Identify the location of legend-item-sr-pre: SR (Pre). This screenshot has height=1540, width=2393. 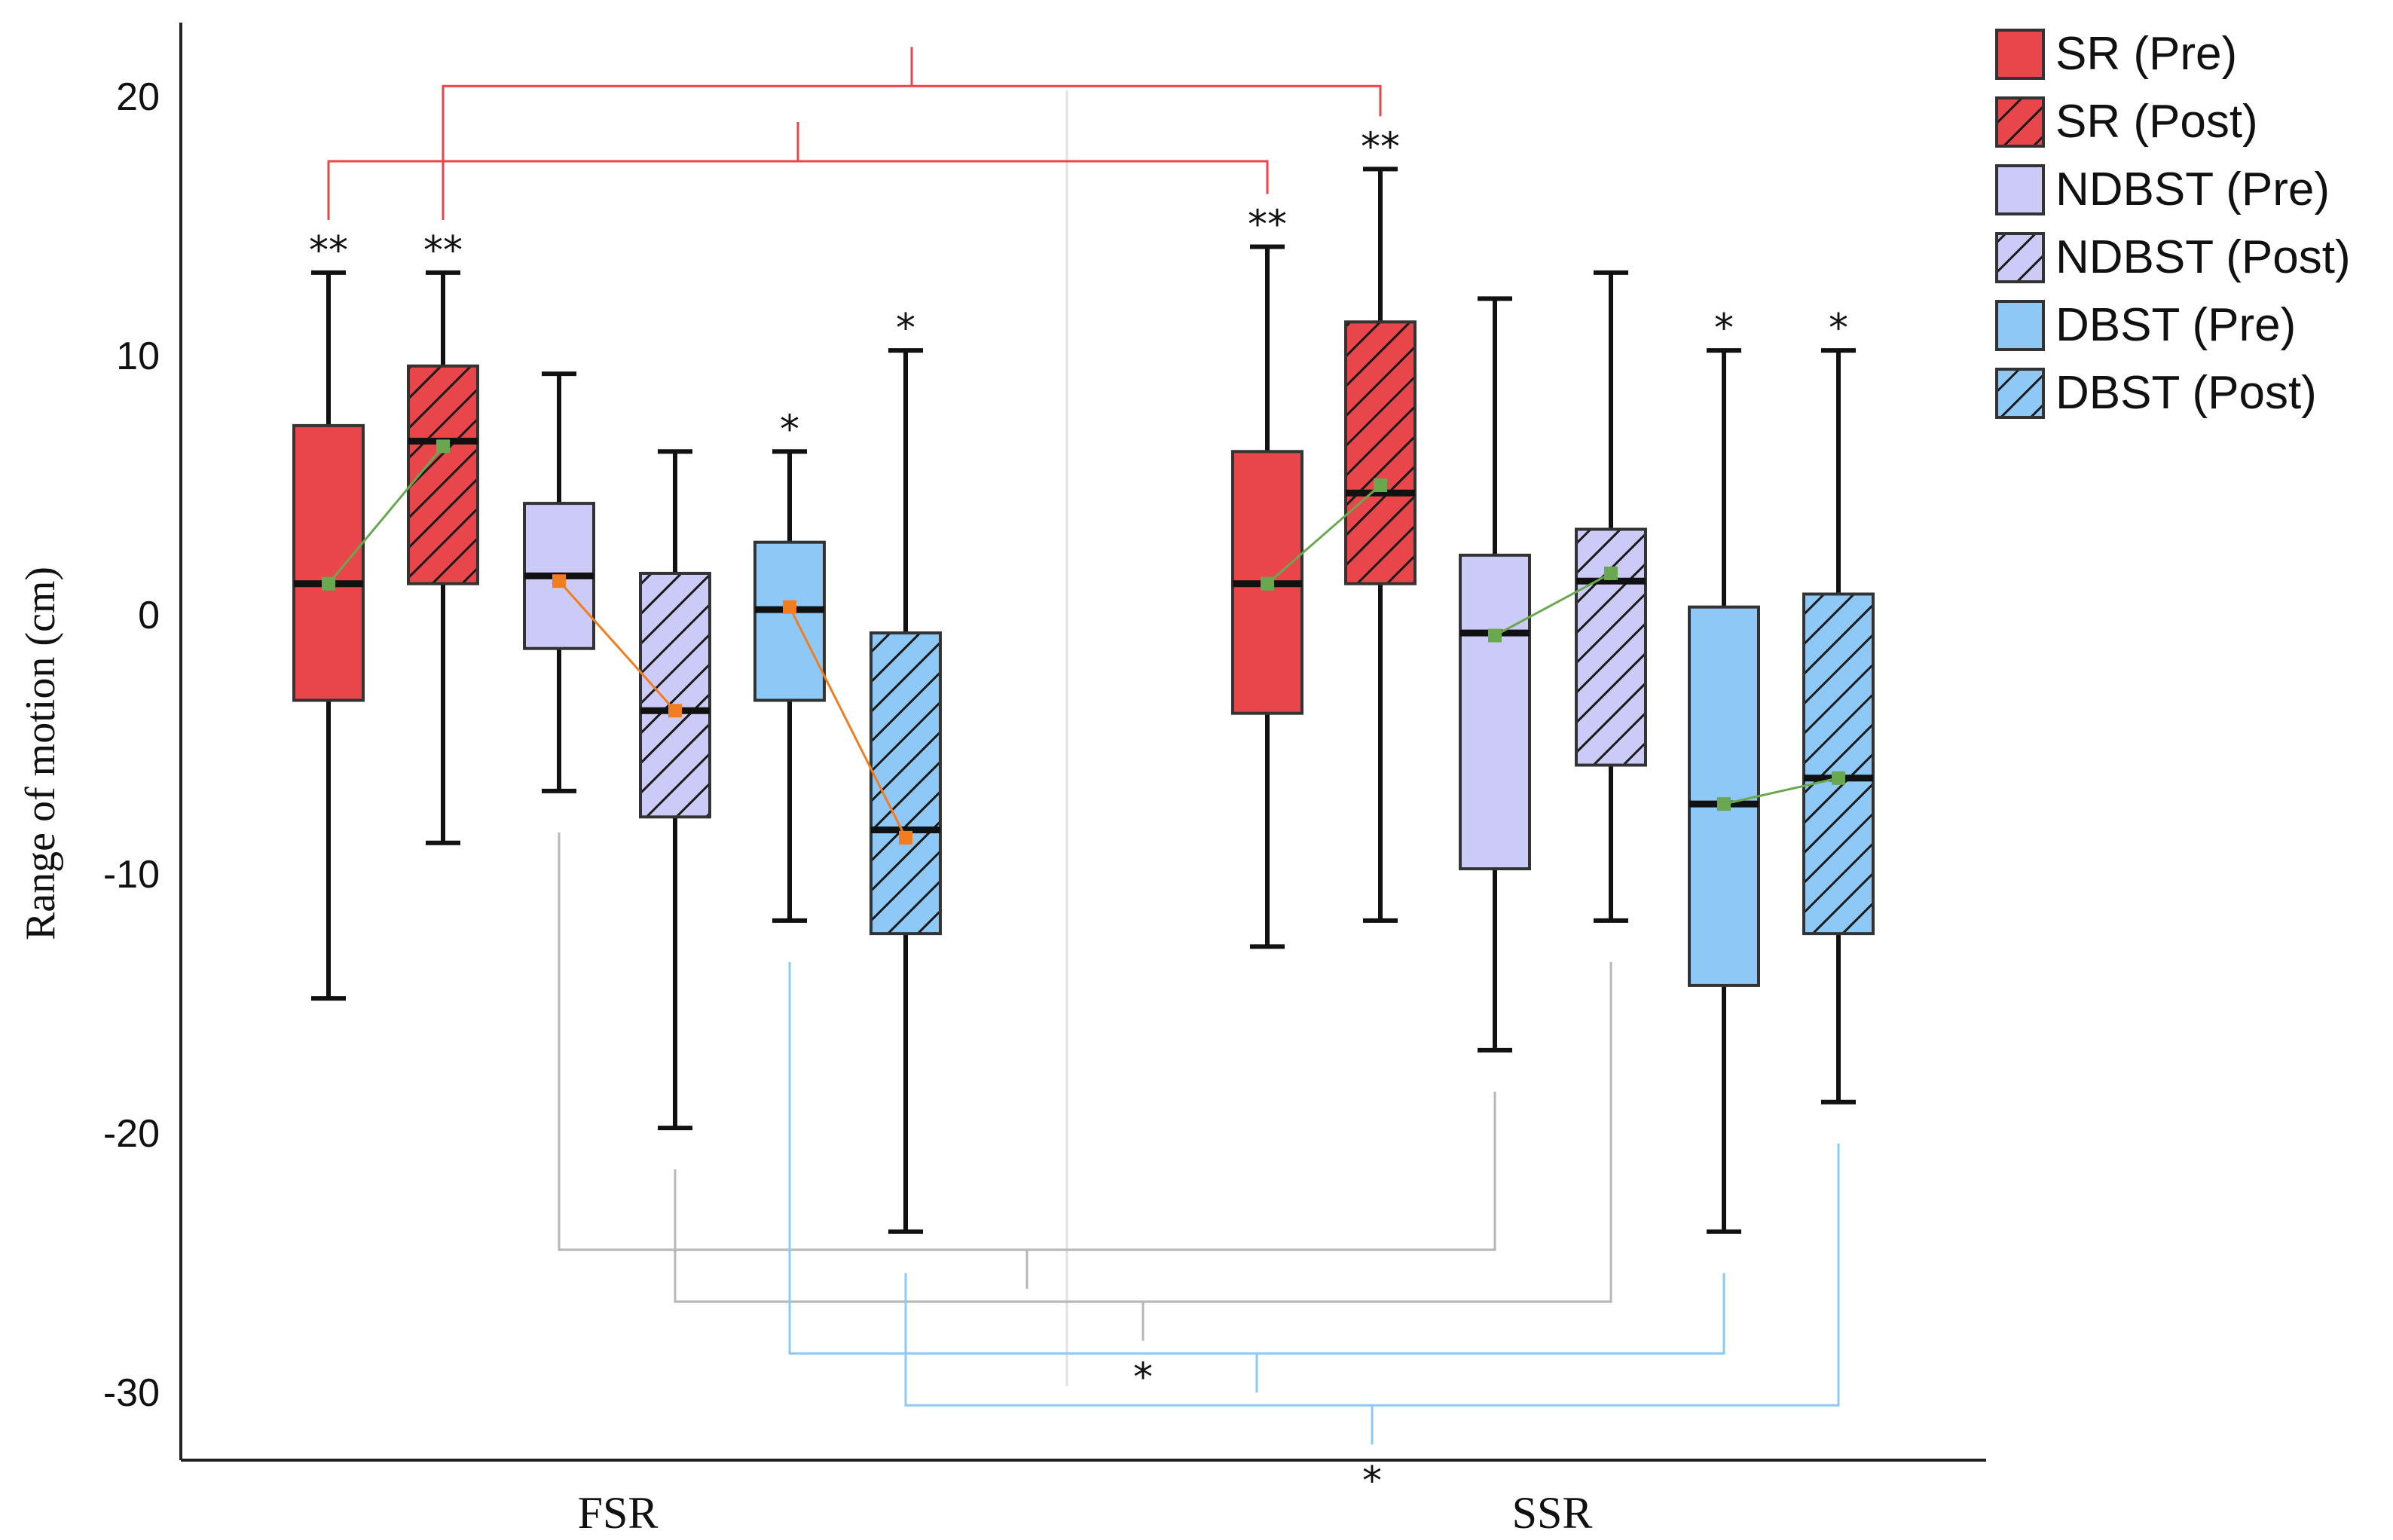
(2116, 54).